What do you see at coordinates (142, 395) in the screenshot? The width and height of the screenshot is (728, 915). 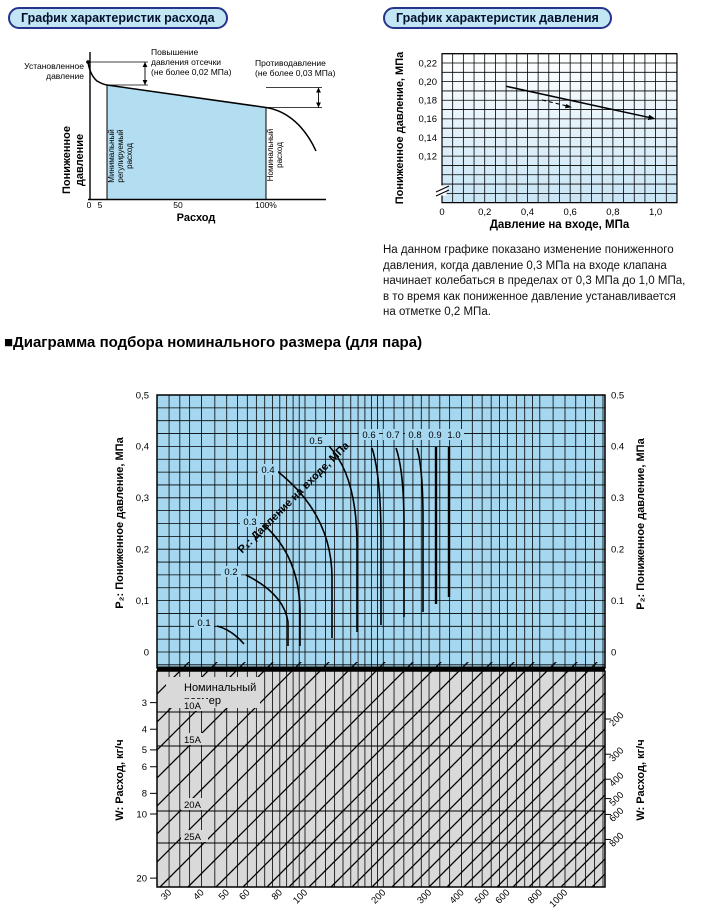 I see `p2-tick-left: 0,5` at bounding box center [142, 395].